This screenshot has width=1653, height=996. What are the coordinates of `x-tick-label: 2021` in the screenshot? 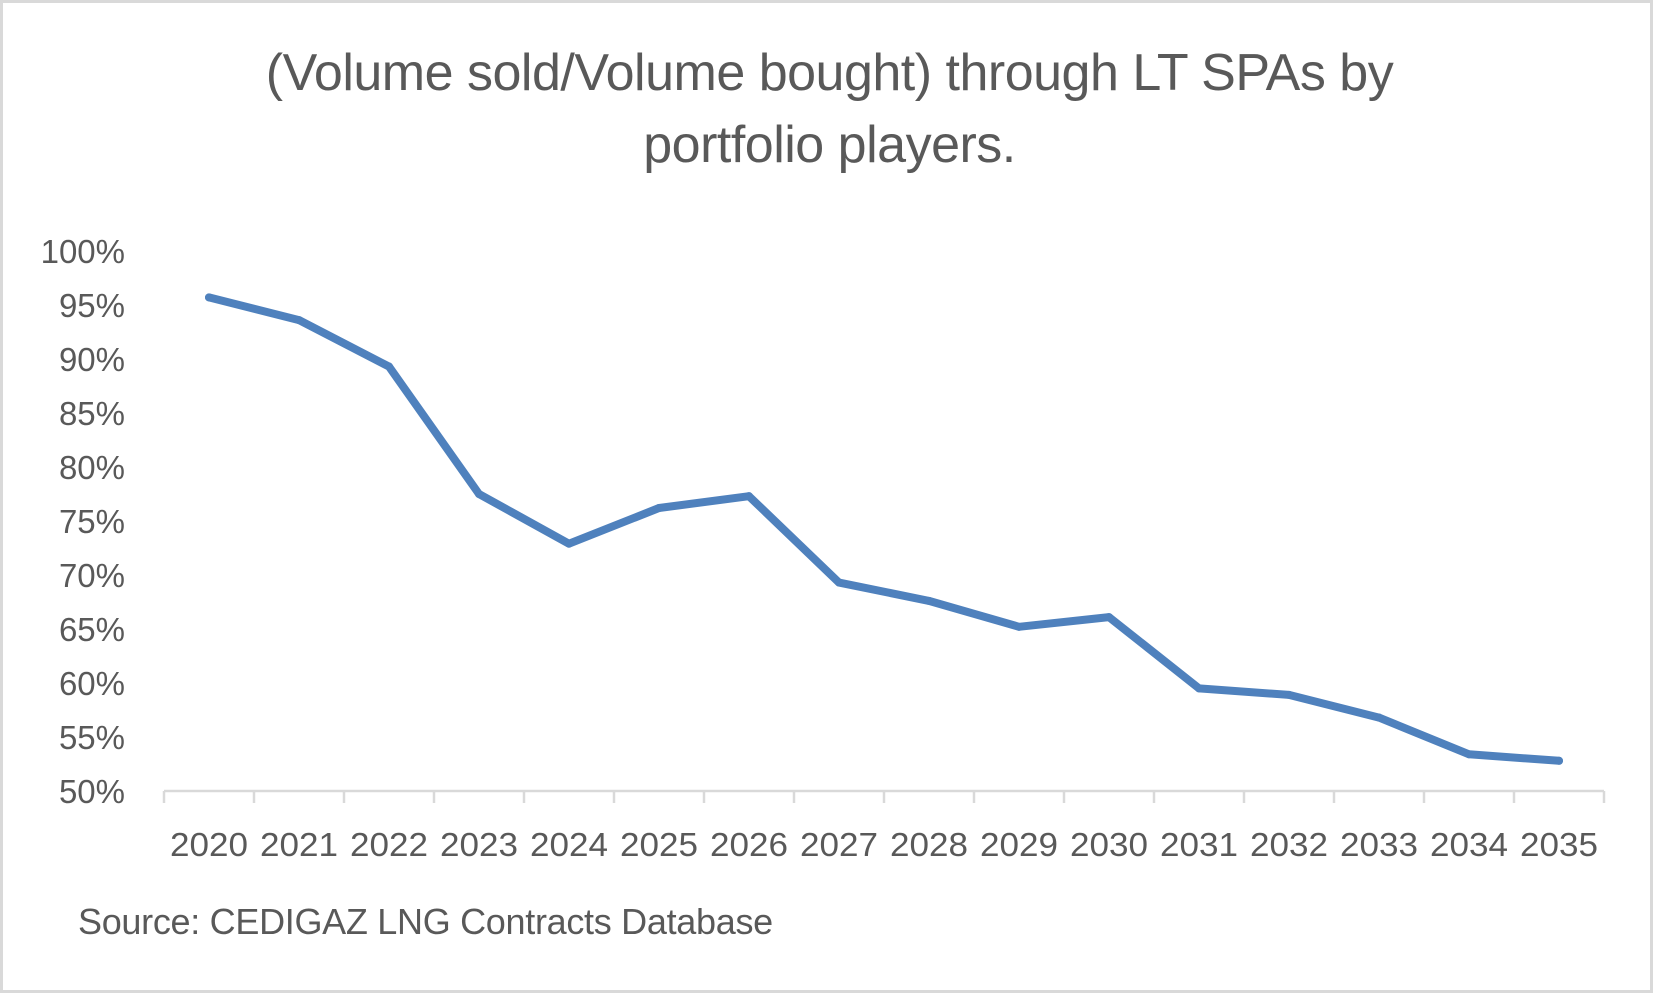 It's located at (299, 844).